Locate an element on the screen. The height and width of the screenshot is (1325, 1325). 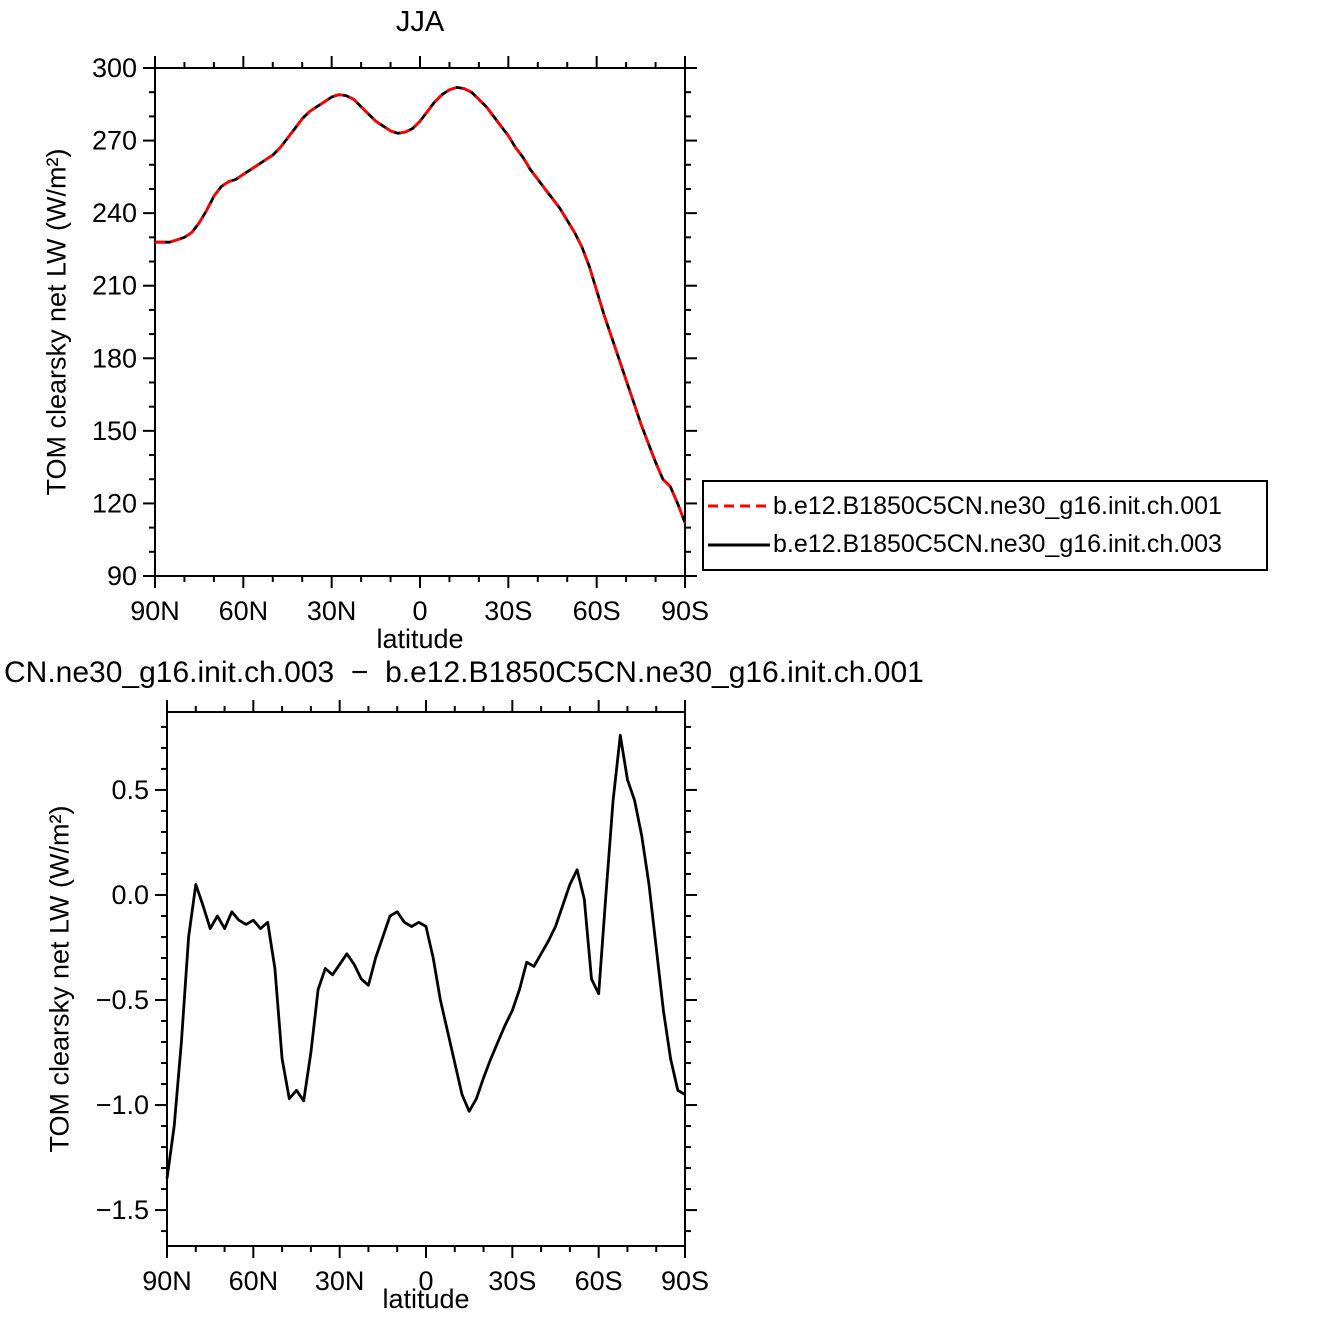
y-tick-label: −0.5 is located at coordinates (122, 1000).